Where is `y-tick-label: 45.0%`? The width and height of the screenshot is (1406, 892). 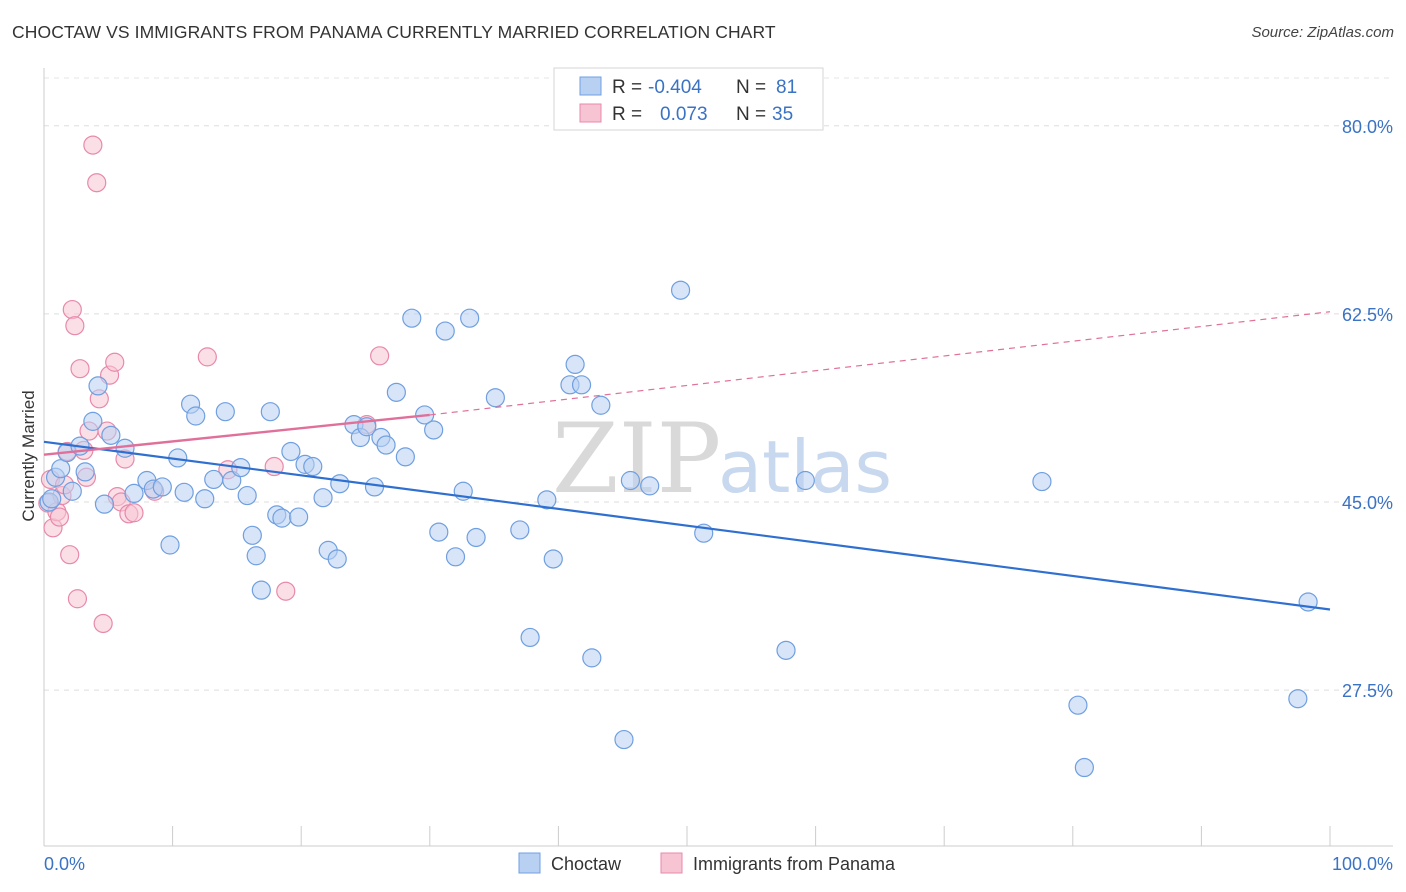
y-tick-label: 45.0% is located at coordinates (1367, 503).